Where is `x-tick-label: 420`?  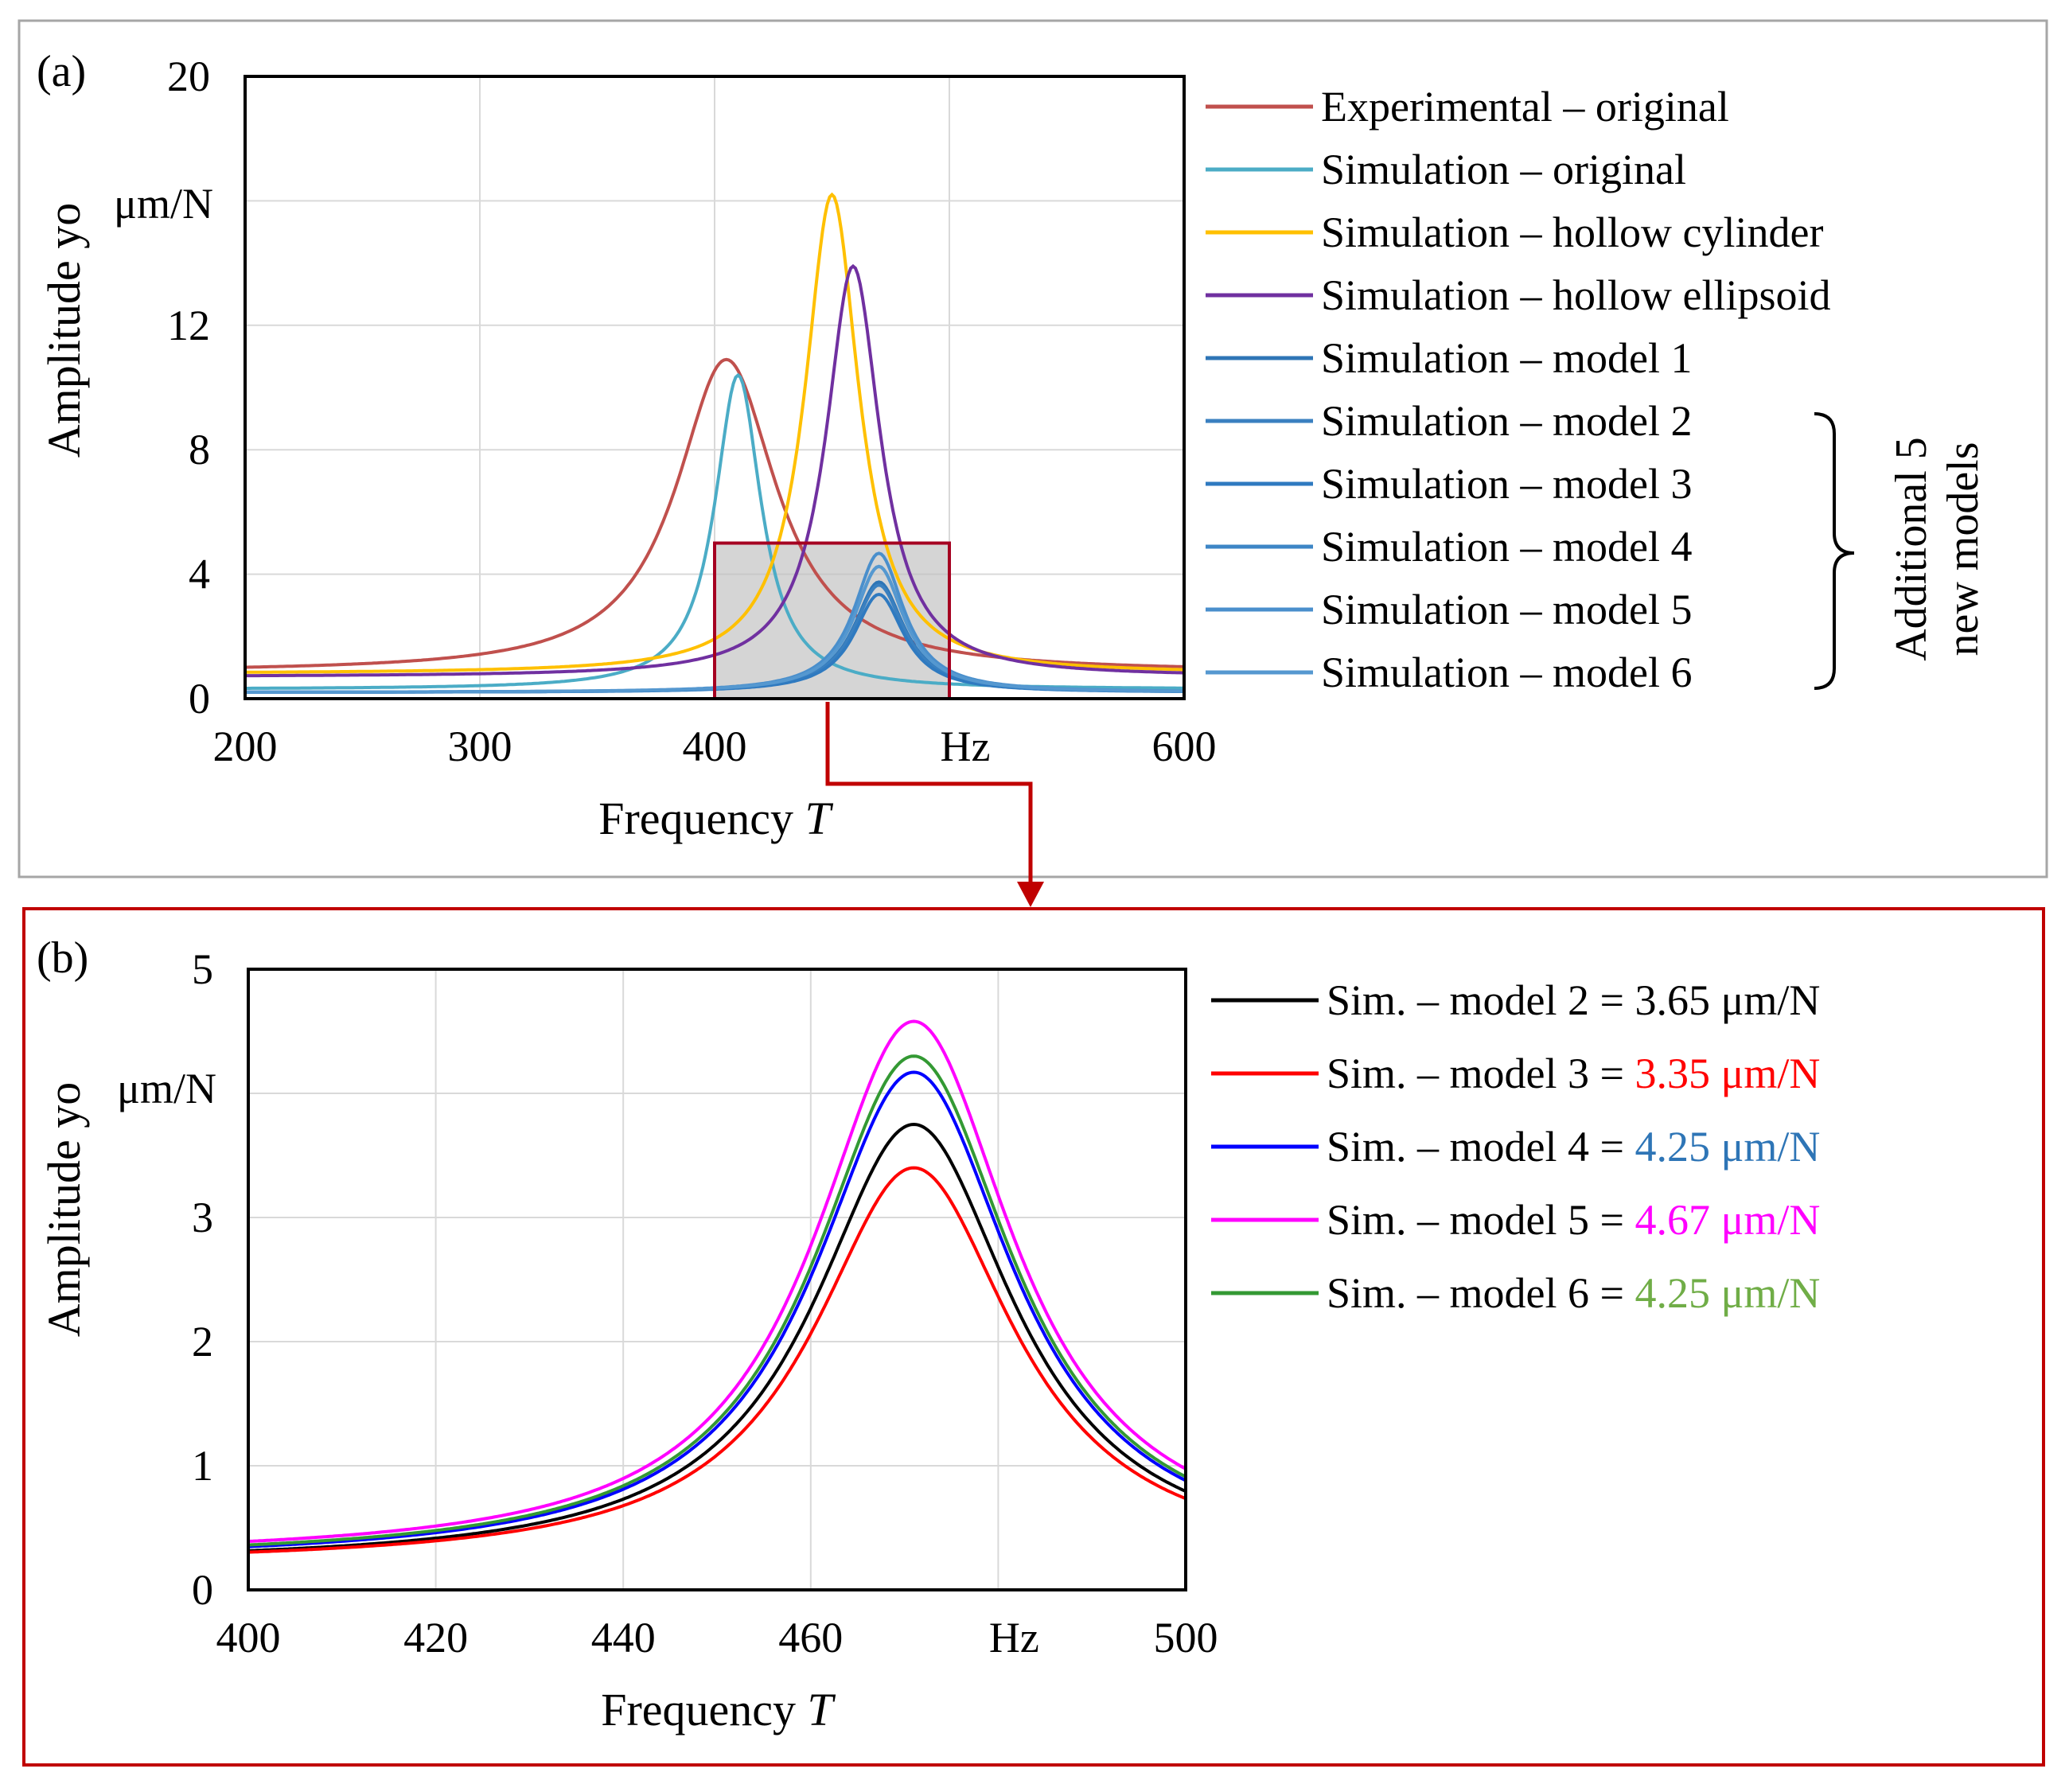 x-tick-label: 420 is located at coordinates (435, 1637).